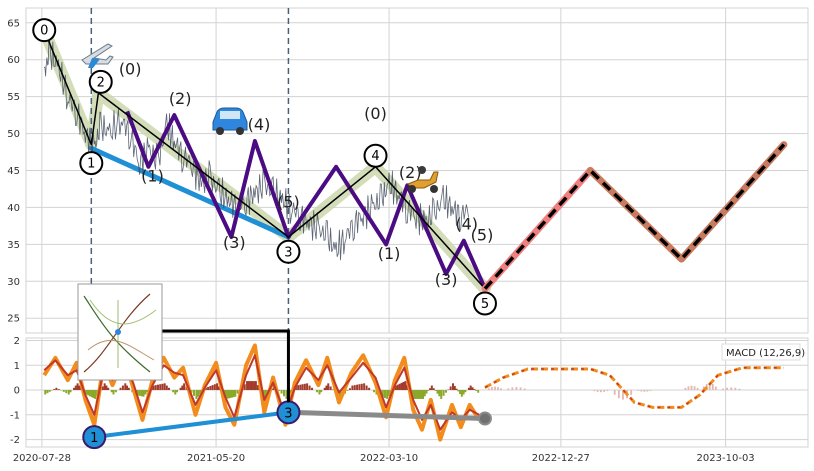 The width and height of the screenshot is (814, 471). What do you see at coordinates (17, 366) in the screenshot?
I see `macd-tick-label: 1` at bounding box center [17, 366].